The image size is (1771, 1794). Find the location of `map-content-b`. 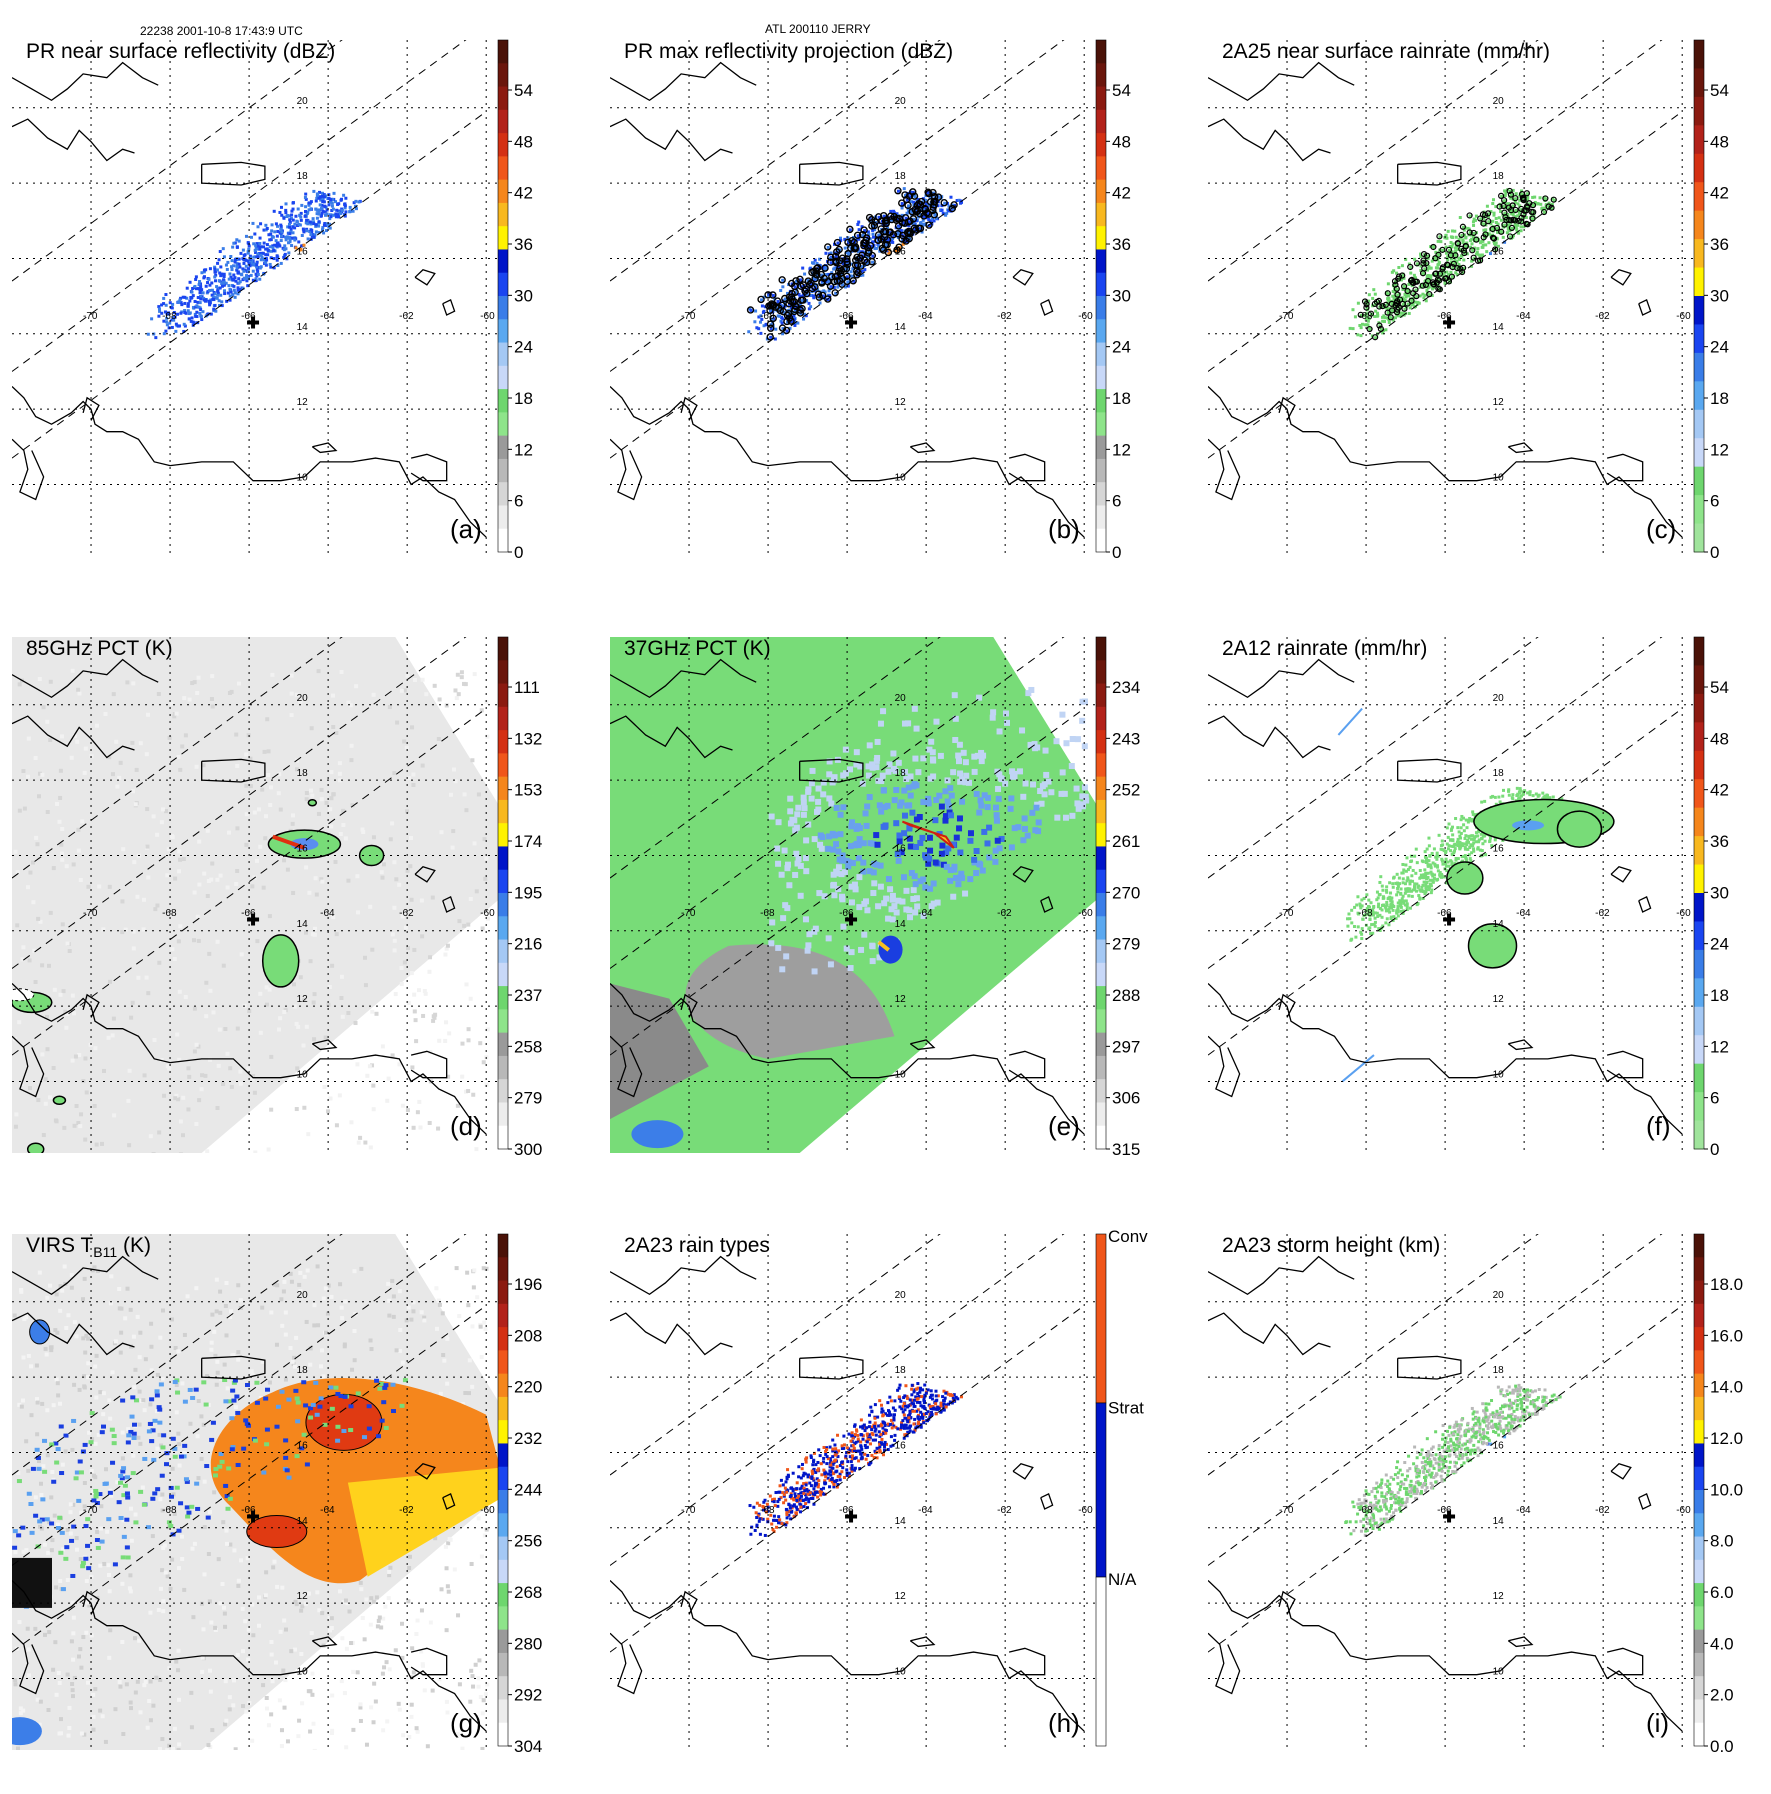

map-content-b is located at coordinates (855, 278).